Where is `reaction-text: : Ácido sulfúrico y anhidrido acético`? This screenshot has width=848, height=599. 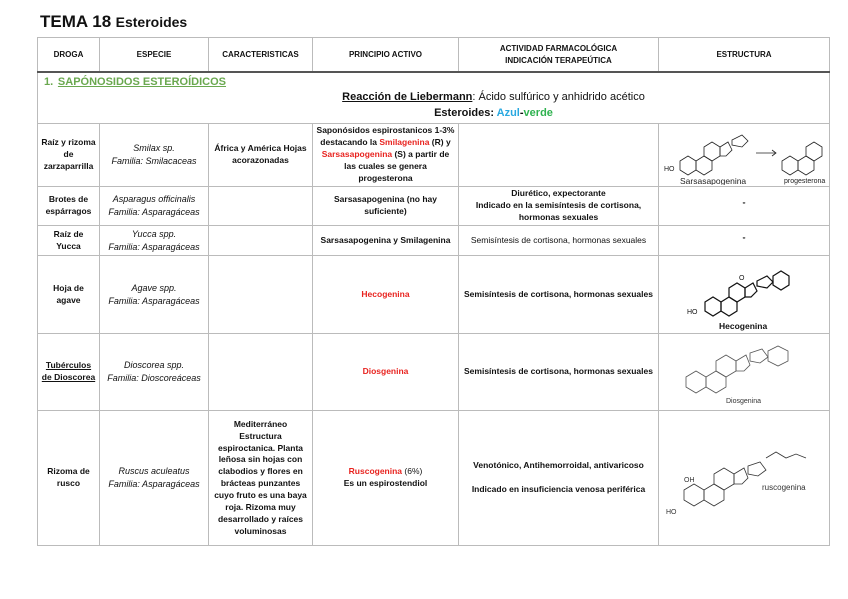
reaction-text: : Ácido sulfúrico y anhidrido acético is located at coordinates (558, 97).